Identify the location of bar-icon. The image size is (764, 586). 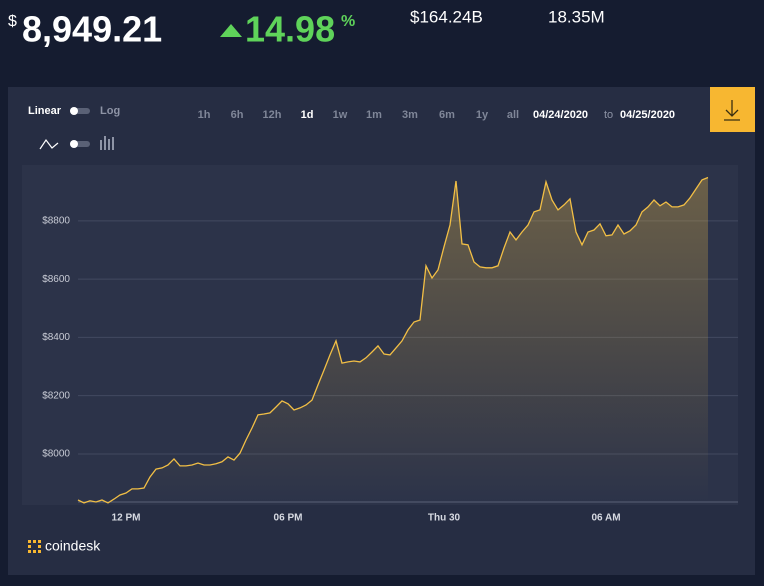
(107, 143).